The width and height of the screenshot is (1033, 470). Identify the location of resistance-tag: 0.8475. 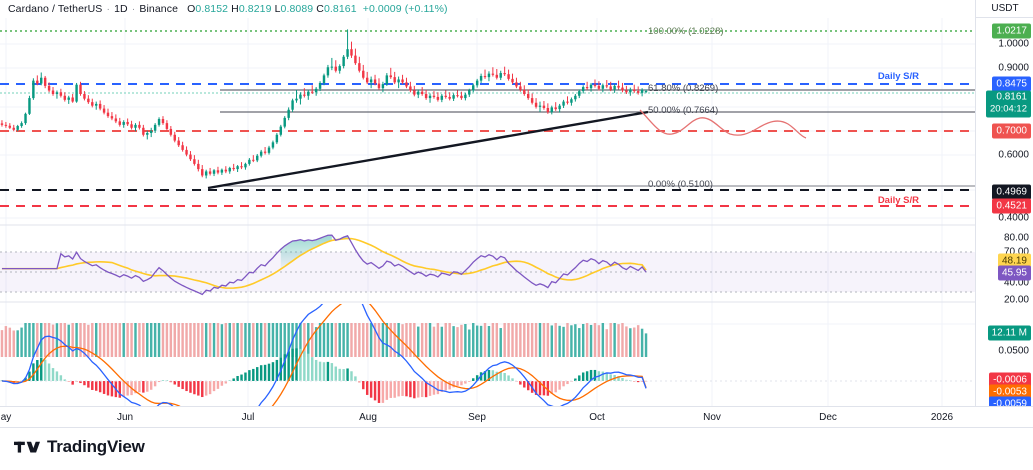
(1011, 84).